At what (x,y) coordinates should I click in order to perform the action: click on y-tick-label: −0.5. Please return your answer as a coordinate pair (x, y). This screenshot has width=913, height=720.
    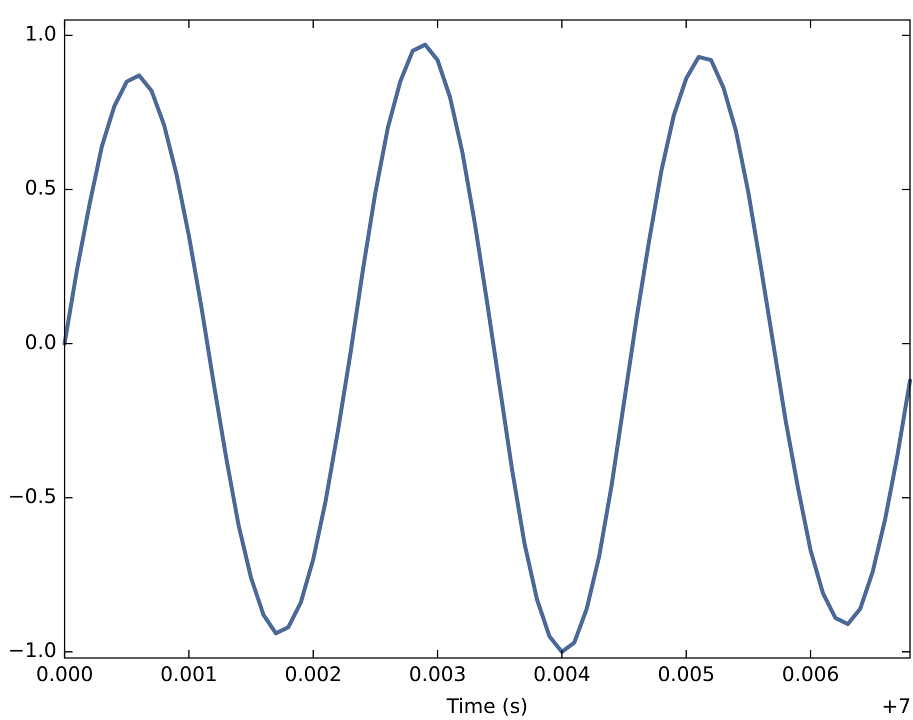
    Looking at the image, I should click on (32, 496).